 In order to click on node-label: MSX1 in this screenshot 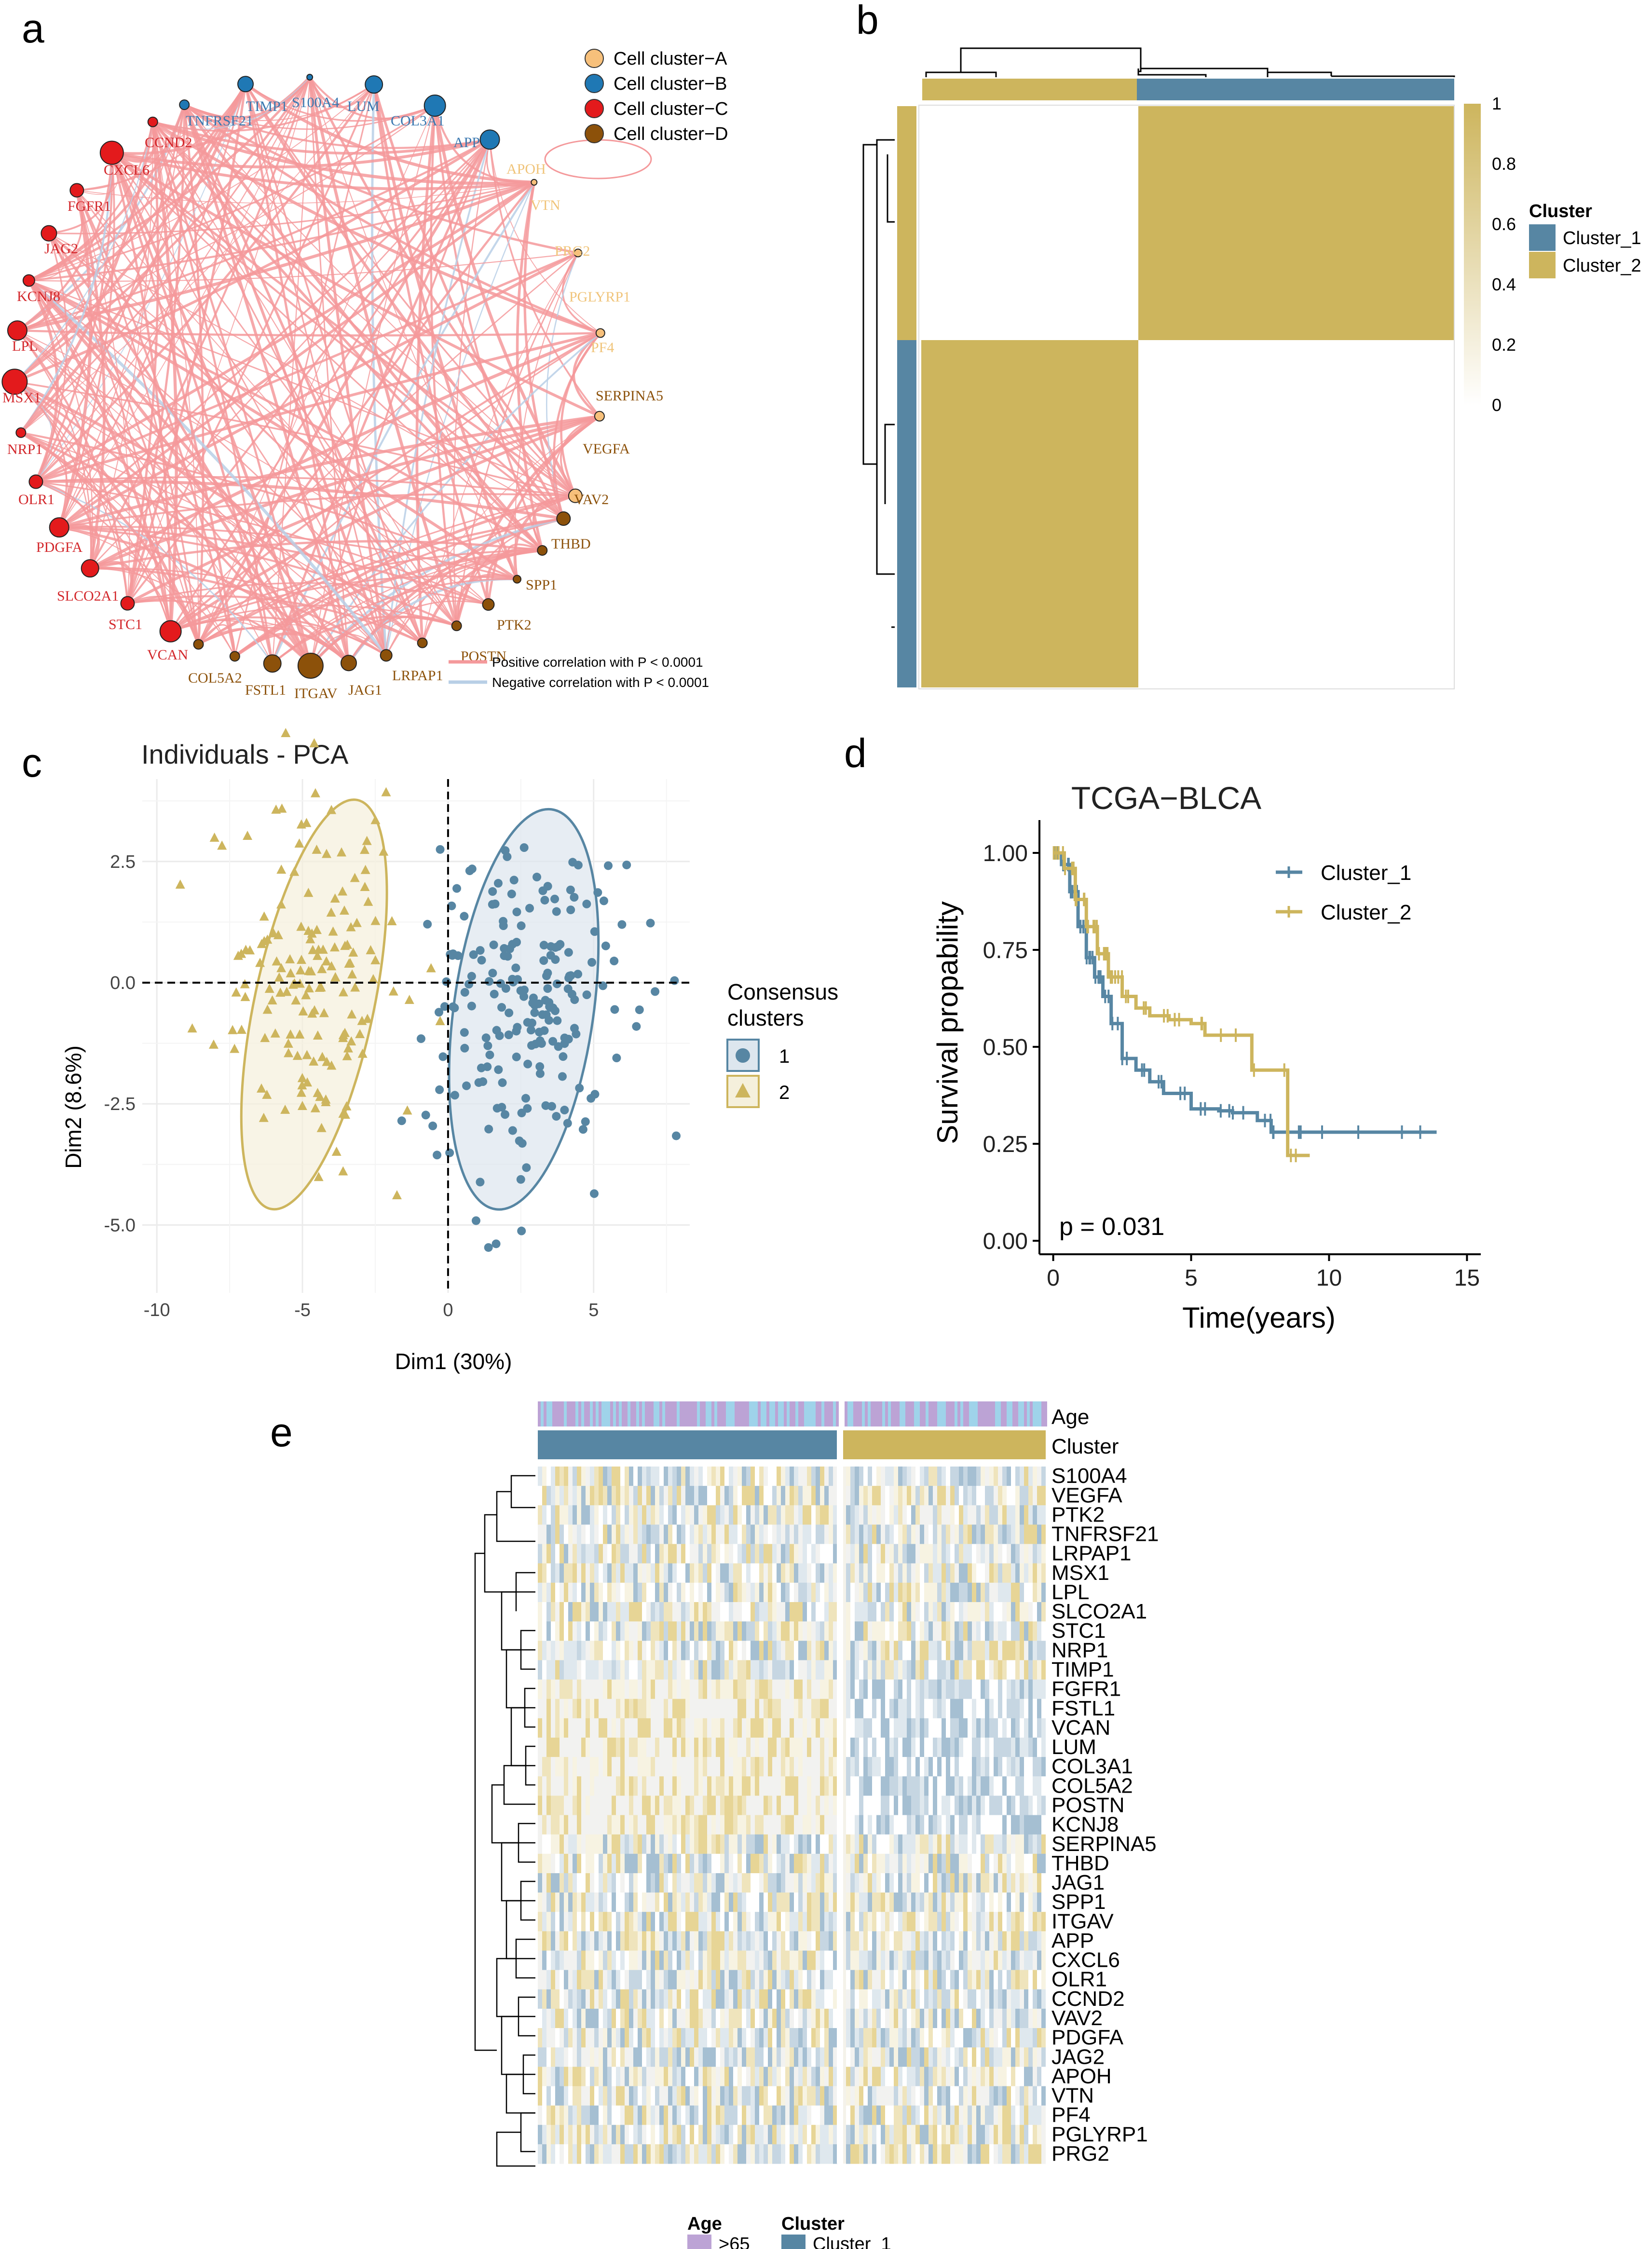, I will do `click(21, 398)`.